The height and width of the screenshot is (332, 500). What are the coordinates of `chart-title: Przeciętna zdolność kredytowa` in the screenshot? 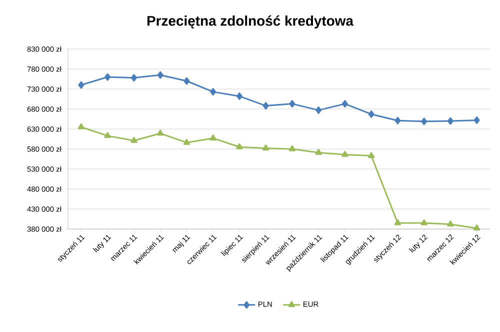 It's located at (250, 22).